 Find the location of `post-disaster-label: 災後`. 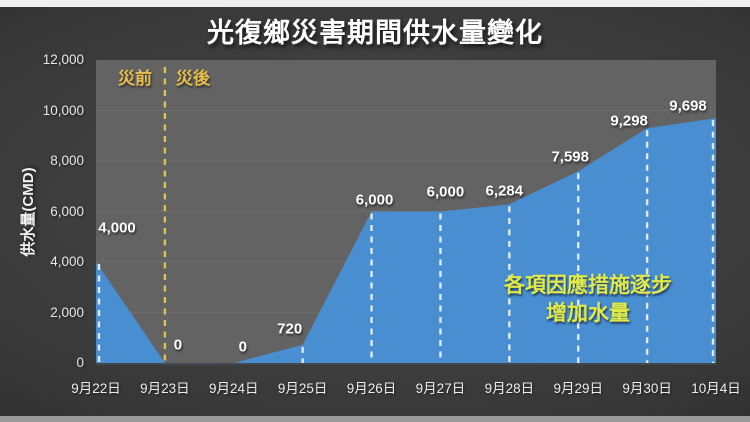

post-disaster-label: 災後 is located at coordinates (193, 78).